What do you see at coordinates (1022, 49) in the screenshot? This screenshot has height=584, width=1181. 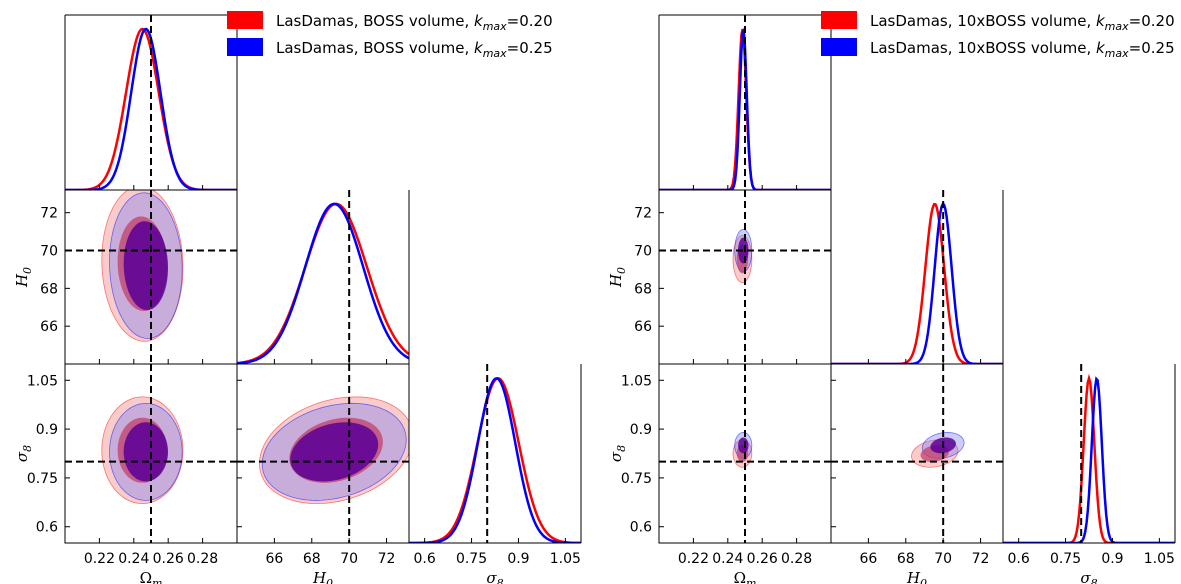 I see `legend-label-2: LasDamas, 10xBOSS volume, kmax=0.25` at bounding box center [1022, 49].